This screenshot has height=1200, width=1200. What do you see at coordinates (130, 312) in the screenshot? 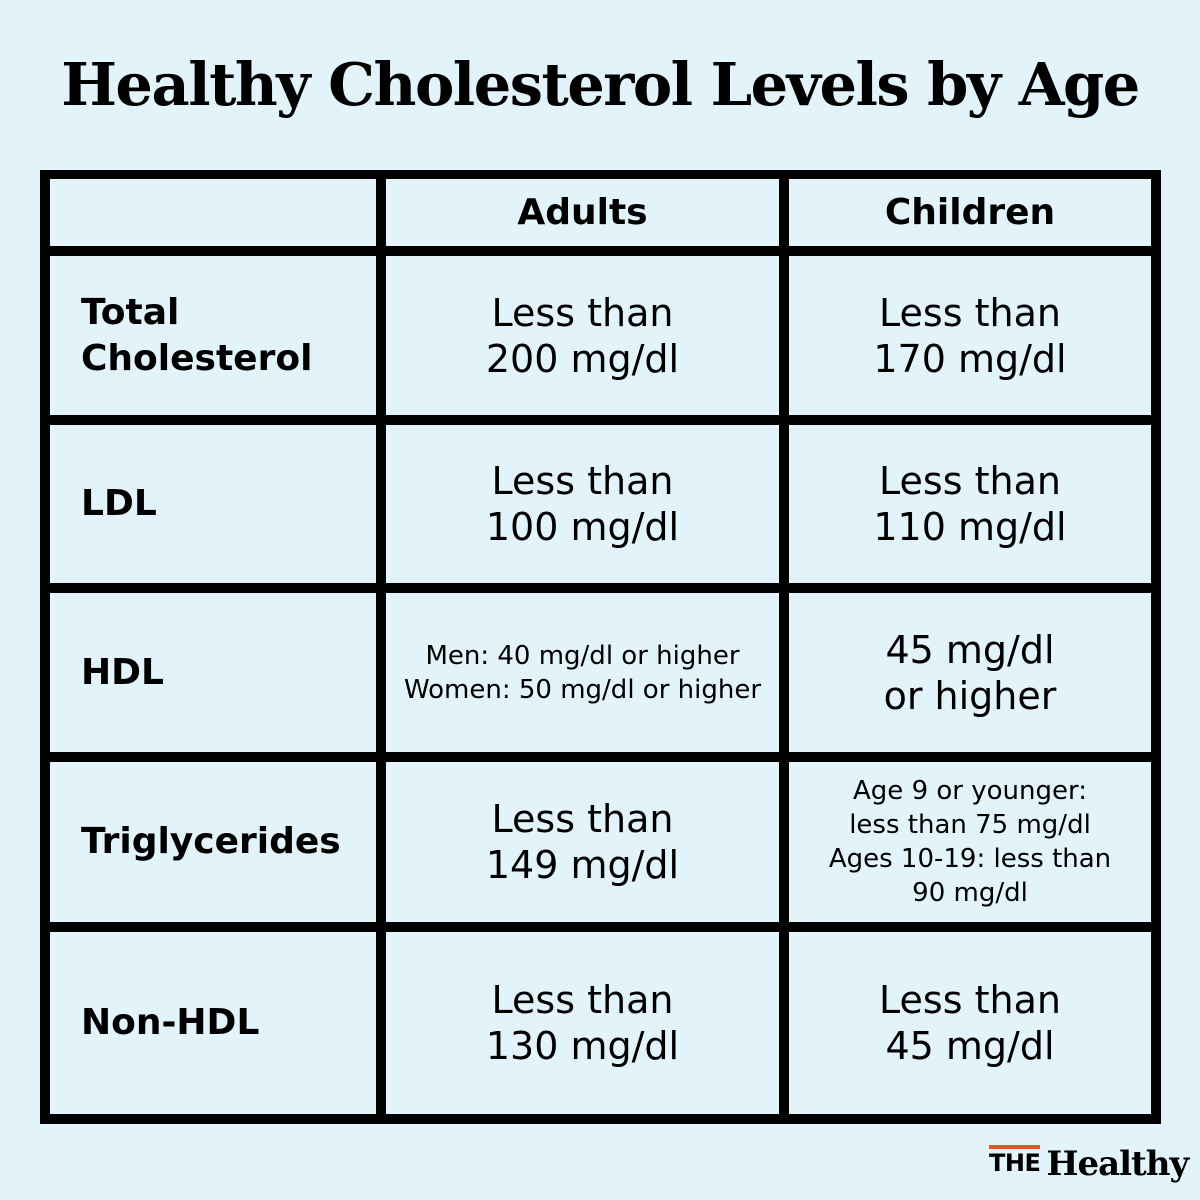
I see `row-label-line: Total` at bounding box center [130, 312].